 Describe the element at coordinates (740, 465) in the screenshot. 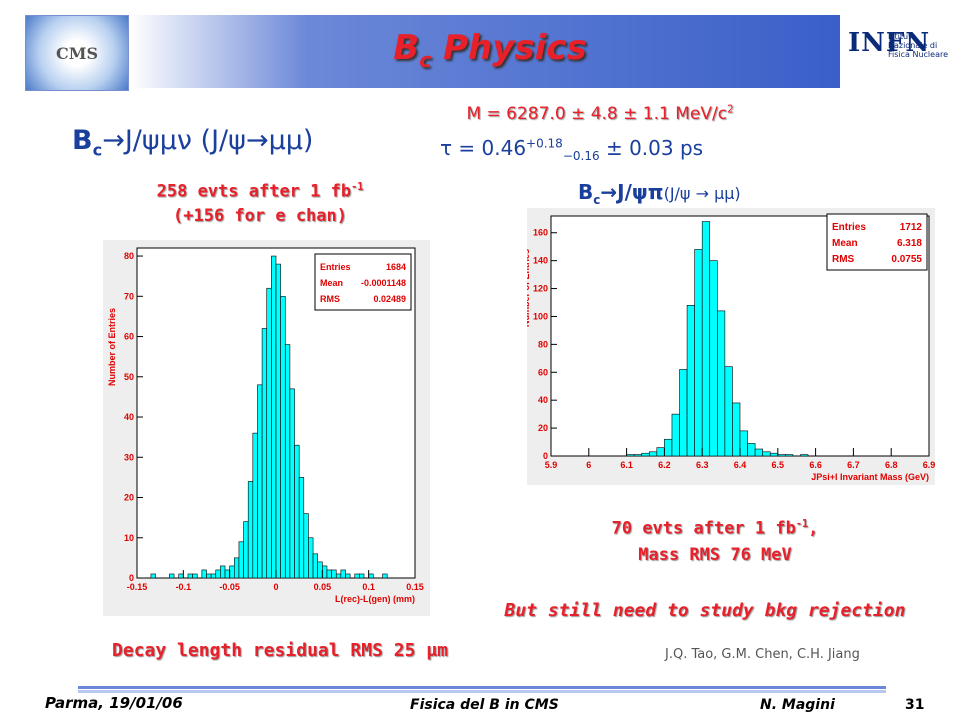

I see `x-tick-label: 6.4` at that location.